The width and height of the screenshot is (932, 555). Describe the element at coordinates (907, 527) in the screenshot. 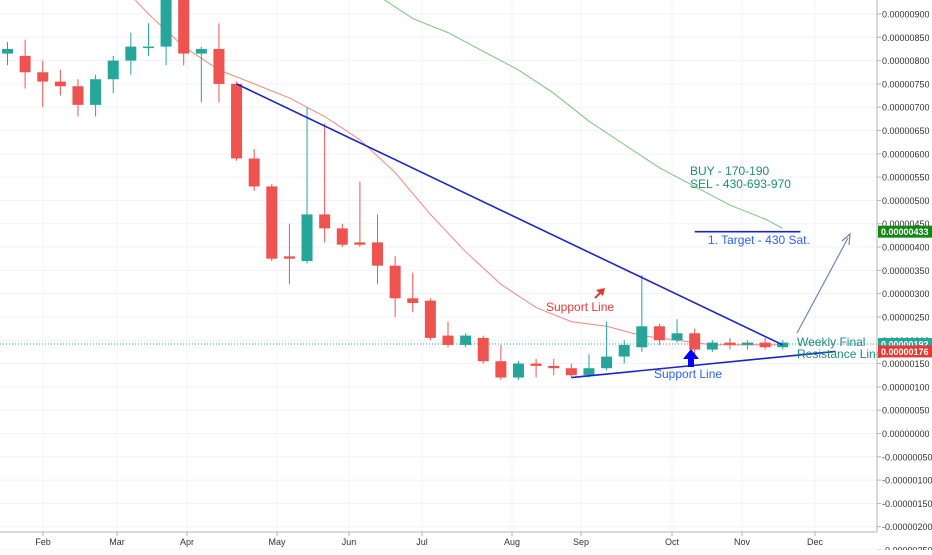

I see `y-tick-label: -0.00000200` at that location.